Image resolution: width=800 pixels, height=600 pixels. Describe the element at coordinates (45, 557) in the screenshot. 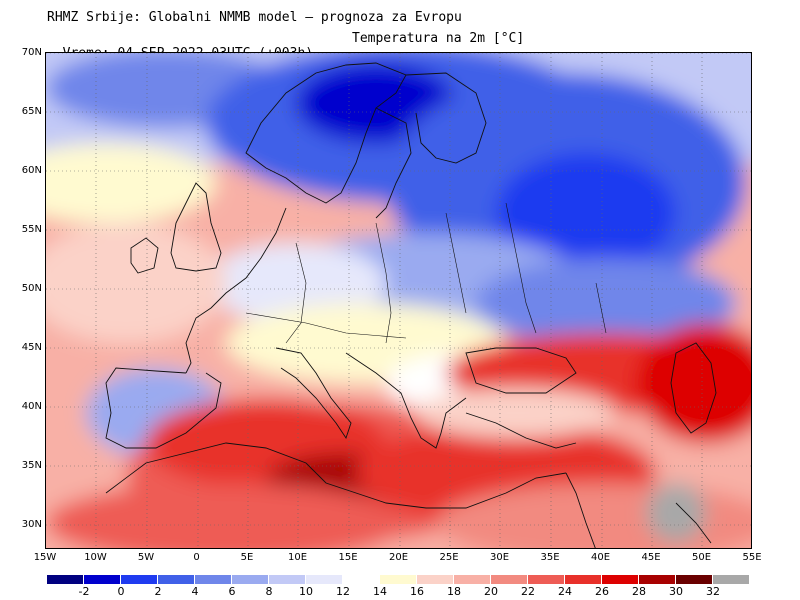

I see `lon-tick-label: 15W` at that location.